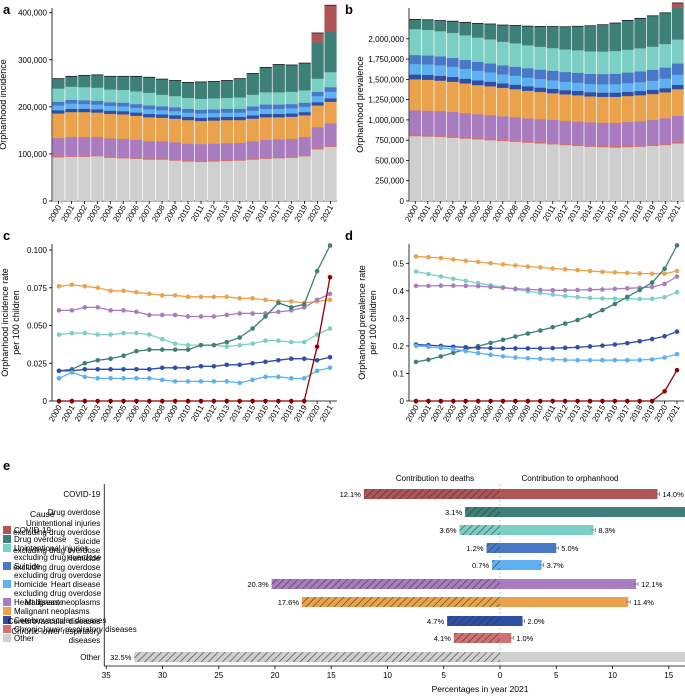  I want to click on y-axis-label-line2: per 100 children, so click(373, 322).